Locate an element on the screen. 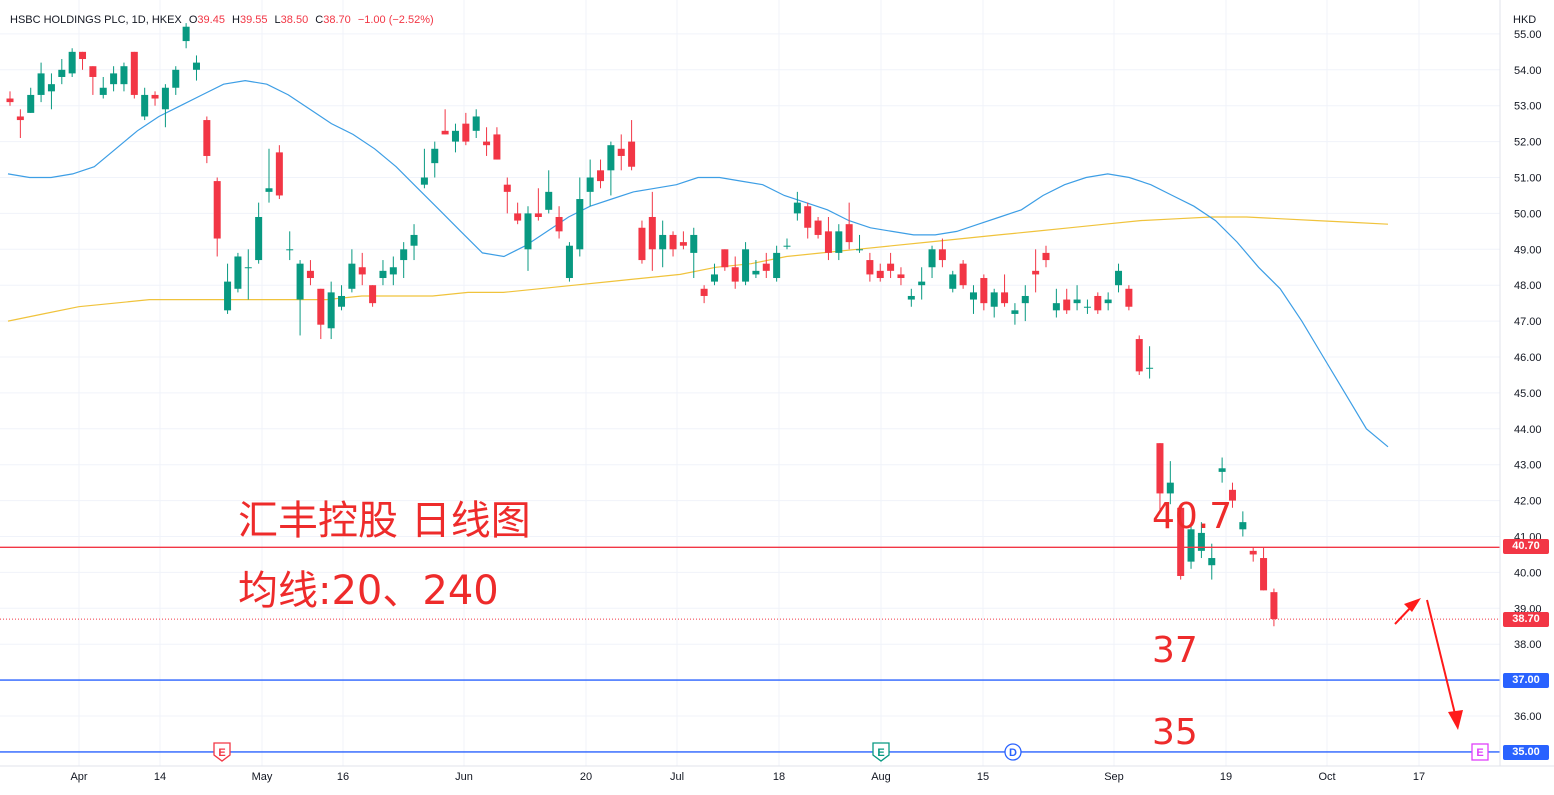 The image size is (1554, 795). price-tick-label: 52.00 is located at coordinates (1528, 143).